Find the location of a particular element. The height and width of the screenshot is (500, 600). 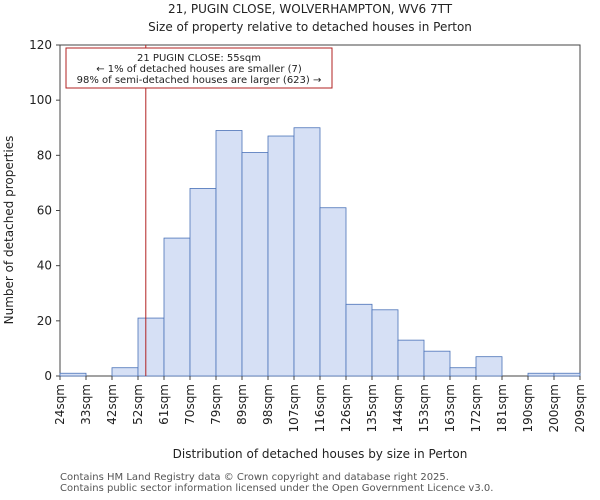

x-tick-label: 33sqm is located at coordinates (86, 404).